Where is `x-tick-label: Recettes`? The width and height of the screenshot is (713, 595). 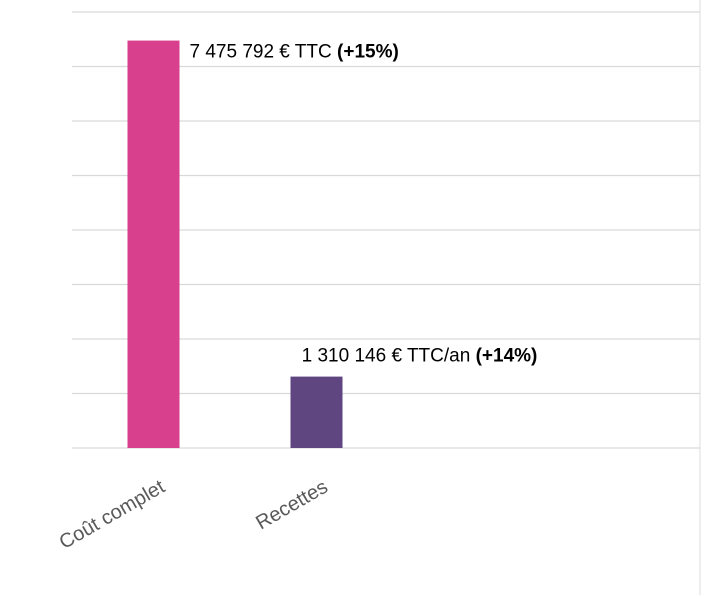
x-tick-label: Recettes is located at coordinates (291, 505).